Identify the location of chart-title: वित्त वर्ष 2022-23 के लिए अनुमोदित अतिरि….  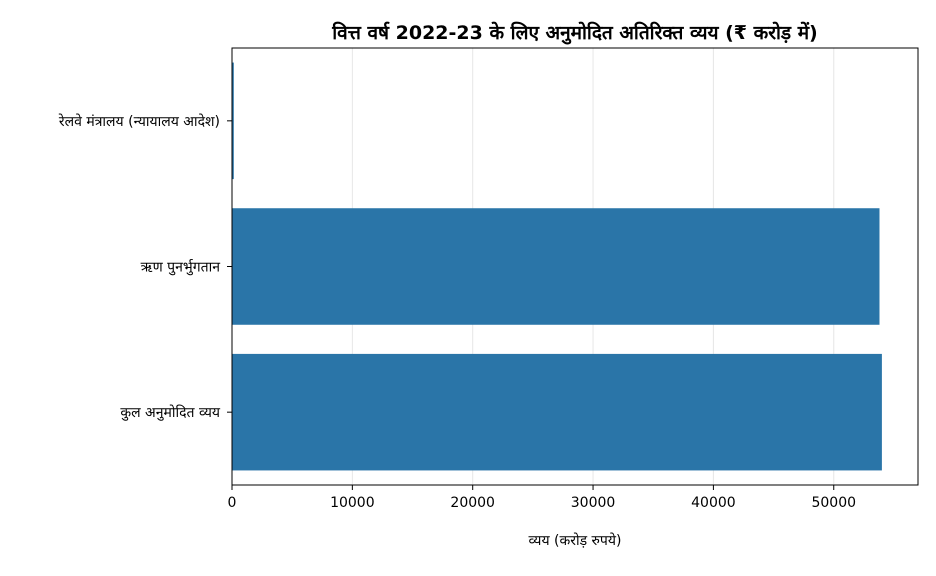
(574, 33).